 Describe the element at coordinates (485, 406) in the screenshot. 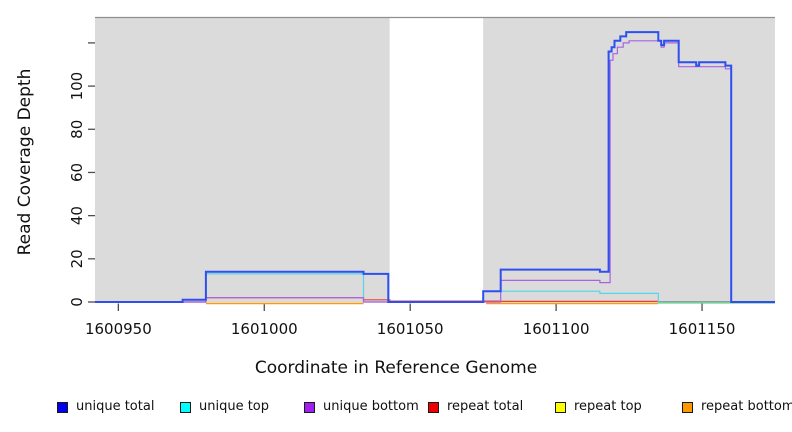

I see `legend-label: repeat total` at that location.